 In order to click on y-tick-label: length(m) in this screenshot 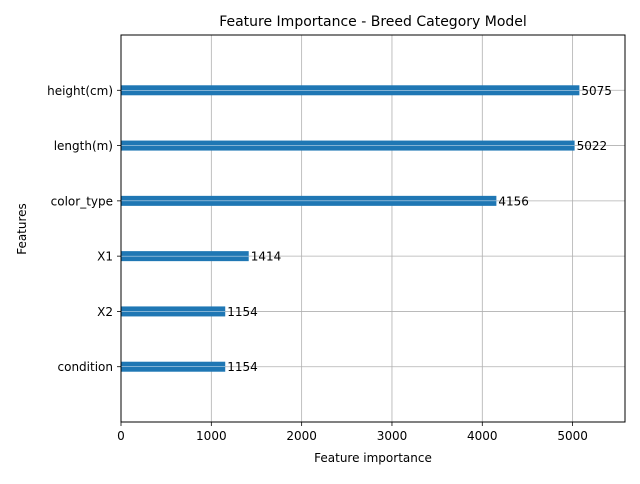, I will do `click(83, 146)`.